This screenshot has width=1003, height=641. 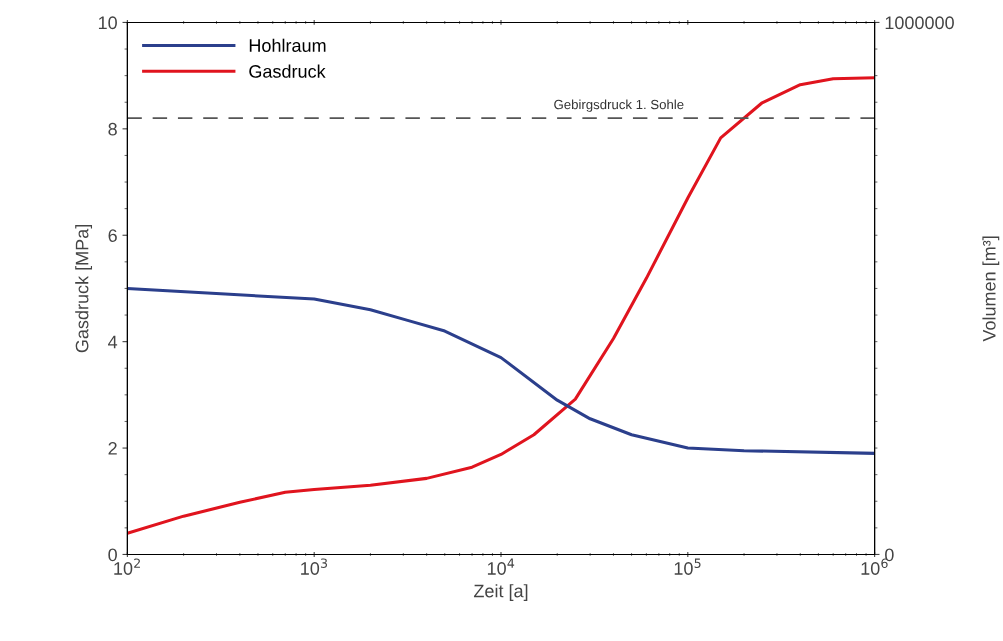 What do you see at coordinates (501, 566) in the screenshot?
I see `x-tick-label: 10$^{4}$` at bounding box center [501, 566].